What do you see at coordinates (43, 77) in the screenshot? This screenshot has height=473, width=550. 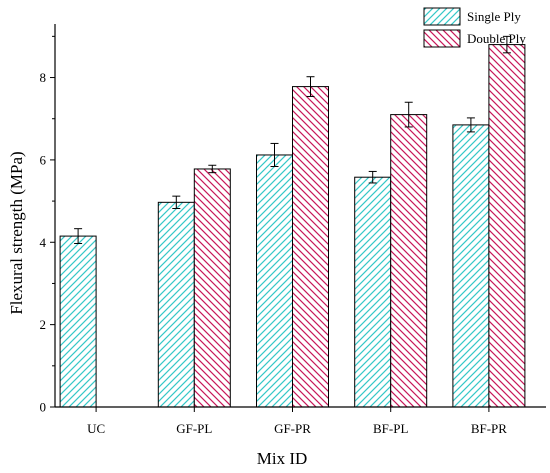 I see `y-tick-label: 8` at bounding box center [43, 77].